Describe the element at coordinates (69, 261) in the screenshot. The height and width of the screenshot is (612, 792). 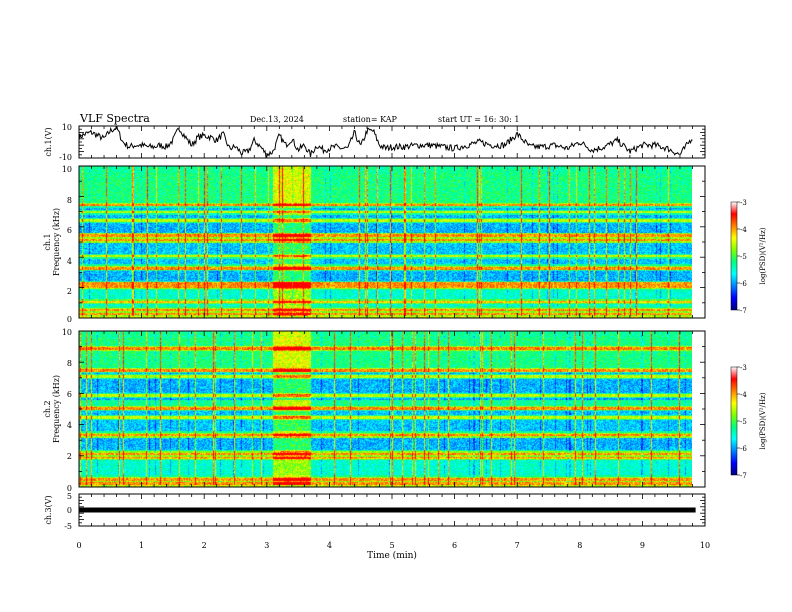
I see `ch1-freq-tick-4: 4` at that location.